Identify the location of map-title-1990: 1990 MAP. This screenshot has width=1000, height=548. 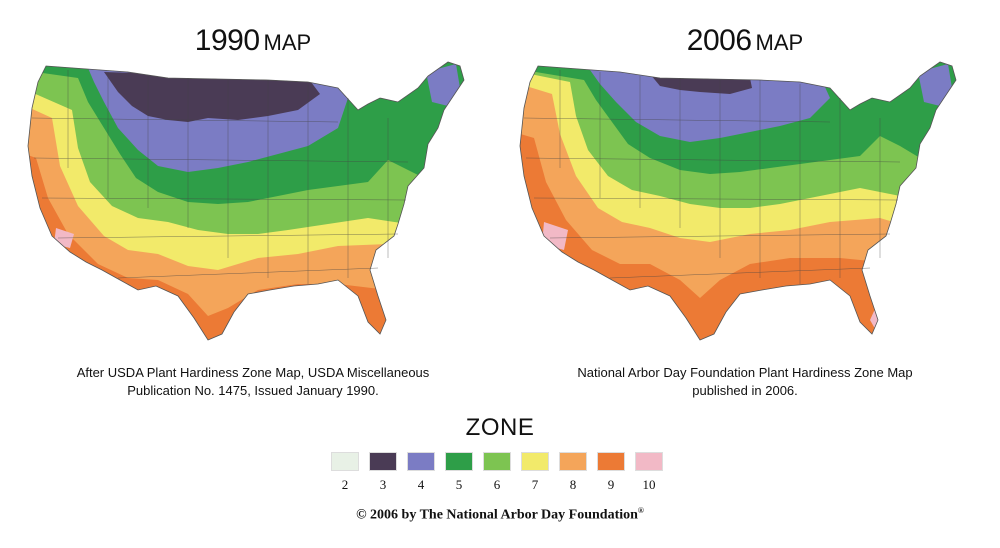
(253, 41).